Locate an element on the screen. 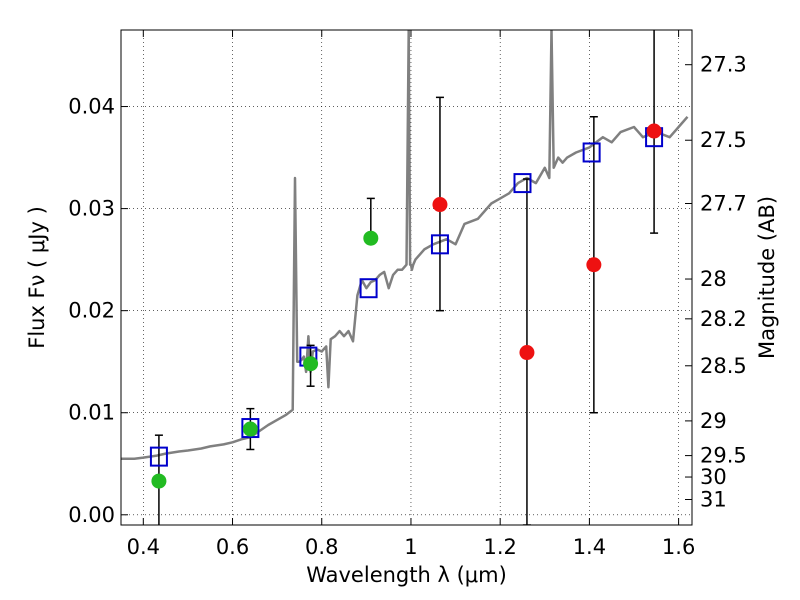 The image size is (800, 600). x-tick-label: 1.6 is located at coordinates (678, 547).